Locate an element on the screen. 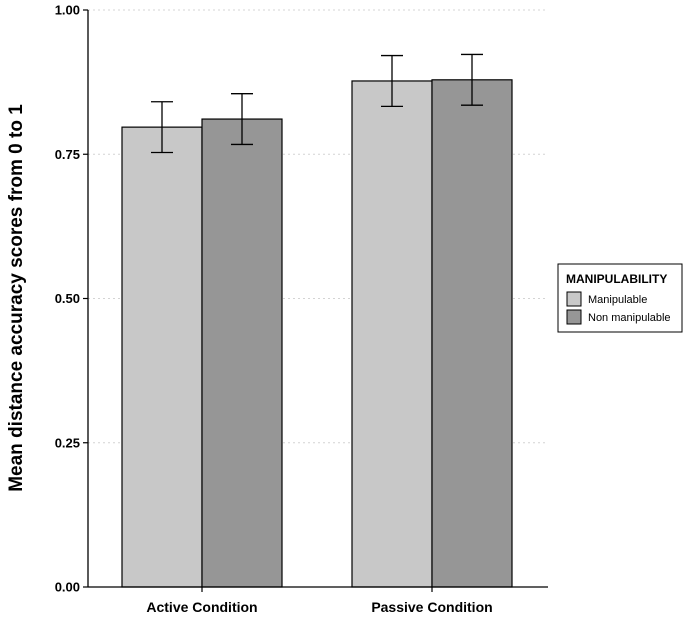 This screenshot has width=685, height=618. bar-active-condition-manipulable is located at coordinates (162, 357).